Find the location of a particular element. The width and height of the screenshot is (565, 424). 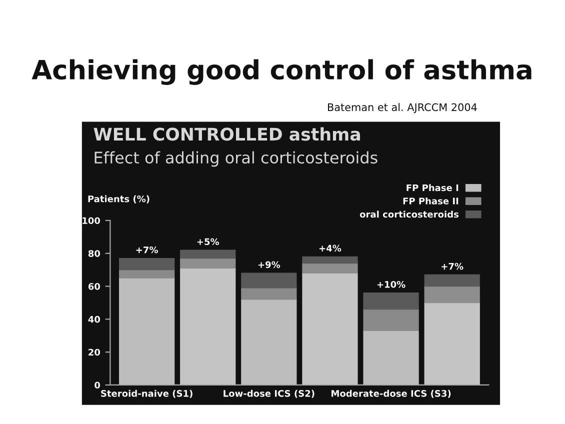

y-tick-label: 40 is located at coordinates (94, 319).